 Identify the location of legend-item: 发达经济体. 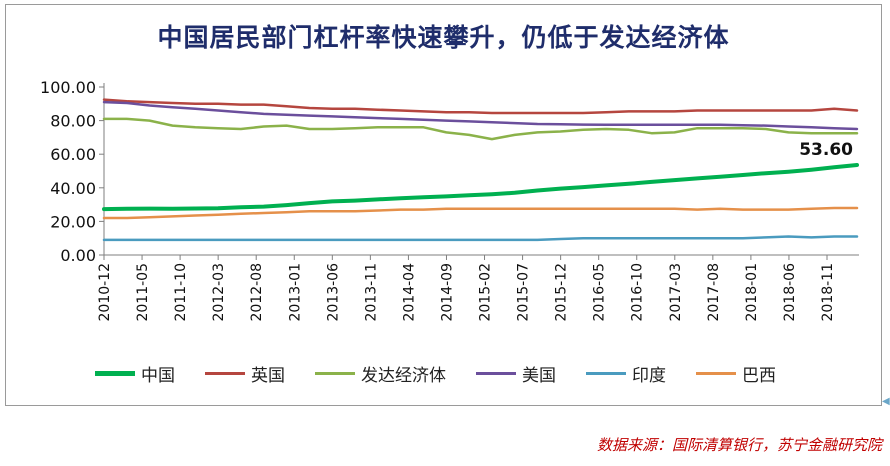
(380, 373).